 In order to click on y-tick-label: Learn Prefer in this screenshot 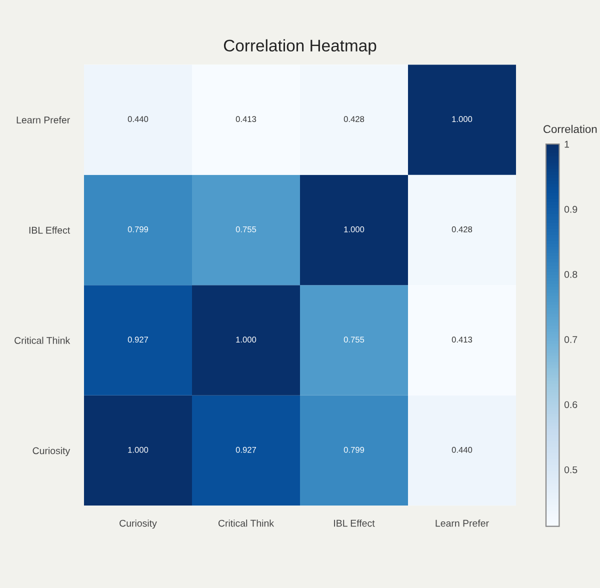, I will do `click(43, 120)`.